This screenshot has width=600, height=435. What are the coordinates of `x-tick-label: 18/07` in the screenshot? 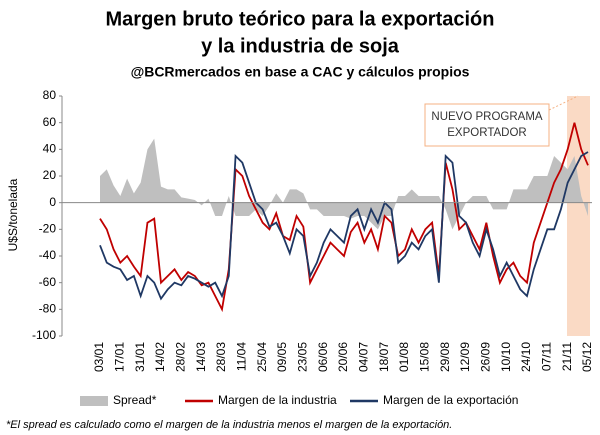 It's located at (384, 357).